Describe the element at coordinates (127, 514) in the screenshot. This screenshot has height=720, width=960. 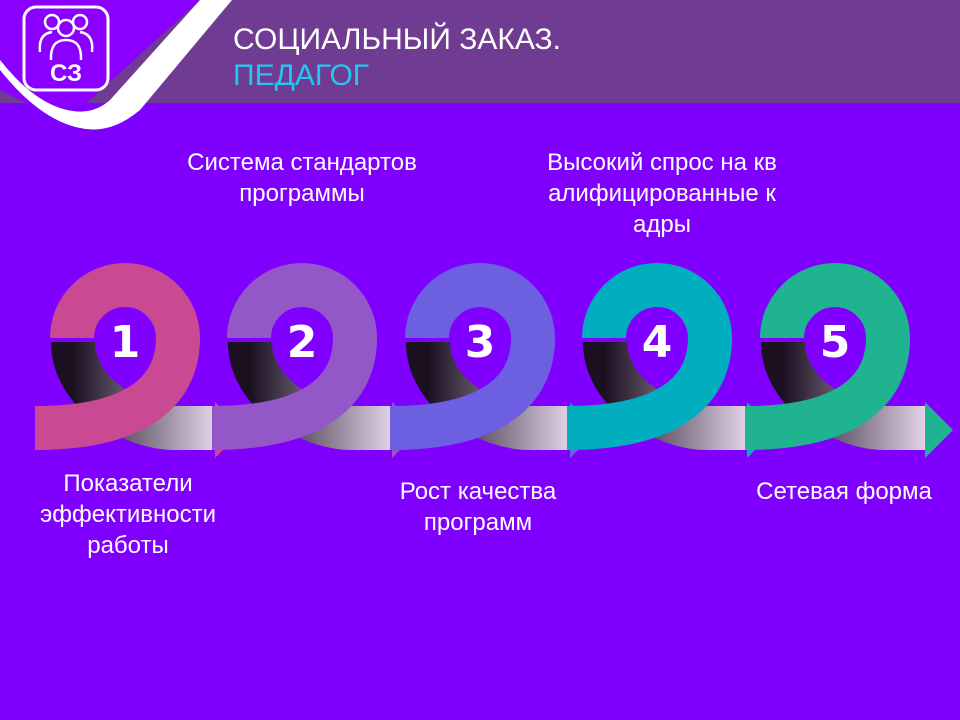
I see `step-label-1: Показатели эффективности работы` at that location.